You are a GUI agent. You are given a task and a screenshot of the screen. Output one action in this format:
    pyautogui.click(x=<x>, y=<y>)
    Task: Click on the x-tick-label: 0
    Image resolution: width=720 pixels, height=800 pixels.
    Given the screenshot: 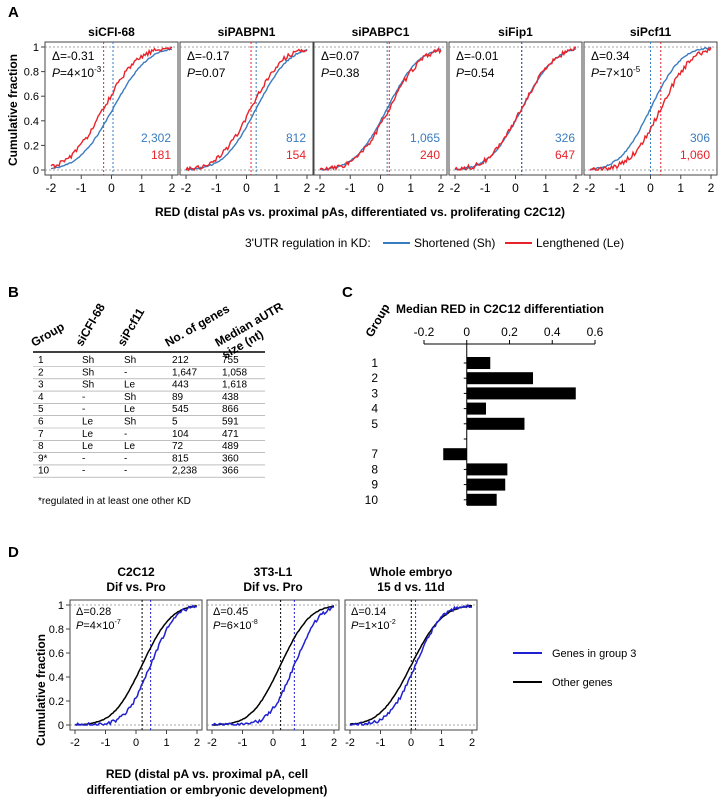 What is the action you would take?
    pyautogui.click(x=515, y=188)
    